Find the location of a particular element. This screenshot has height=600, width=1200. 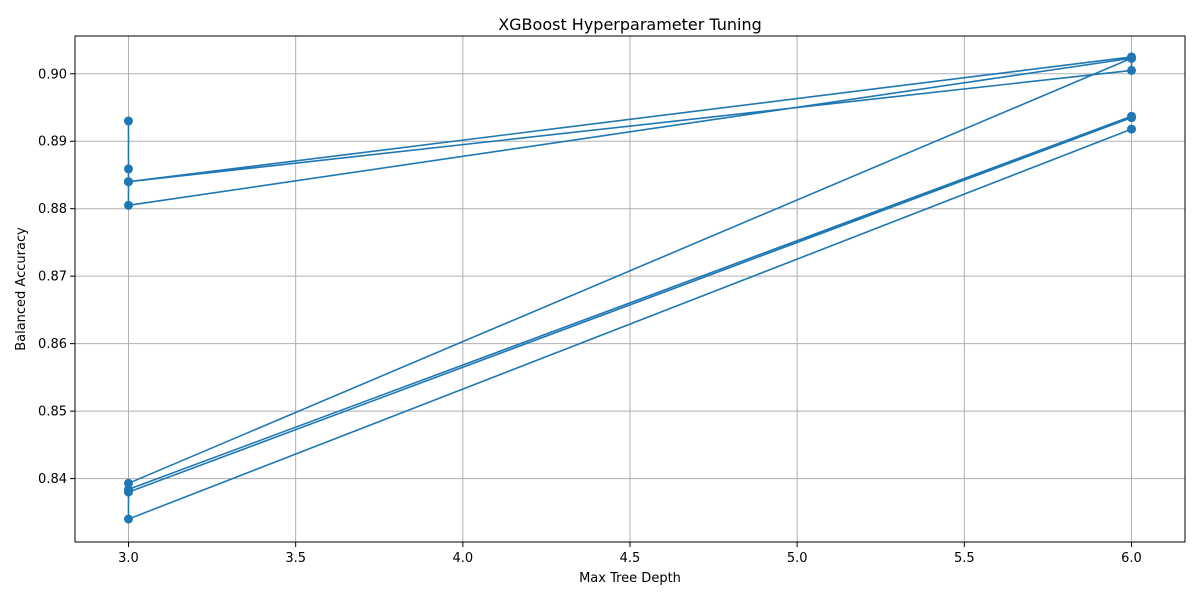

x-tick-label: 3.0 is located at coordinates (128, 558).